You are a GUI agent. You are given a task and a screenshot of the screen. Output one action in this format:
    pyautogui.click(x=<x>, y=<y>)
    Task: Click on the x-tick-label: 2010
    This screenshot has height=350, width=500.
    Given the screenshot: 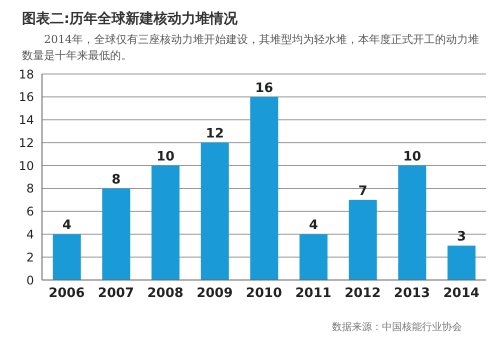 What is the action you would take?
    pyautogui.click(x=264, y=294)
    